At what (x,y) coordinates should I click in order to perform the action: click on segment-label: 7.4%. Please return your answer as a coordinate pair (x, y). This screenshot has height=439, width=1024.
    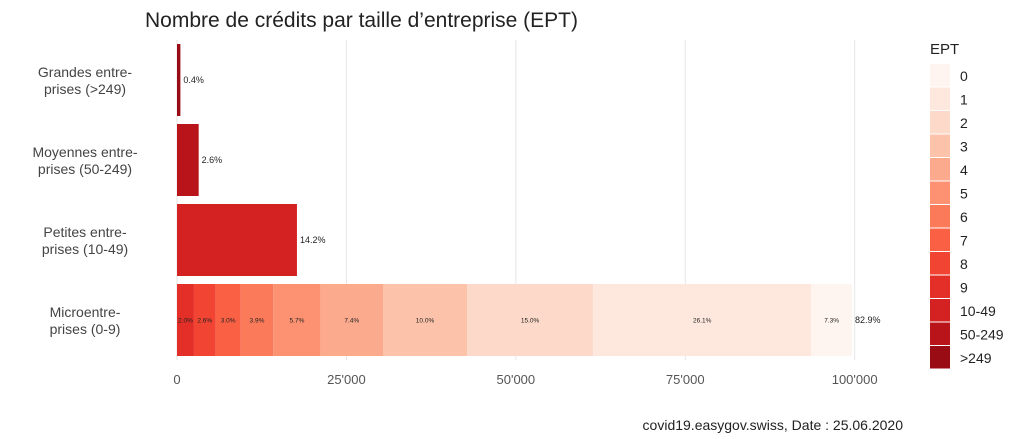
    Looking at the image, I should click on (351, 321).